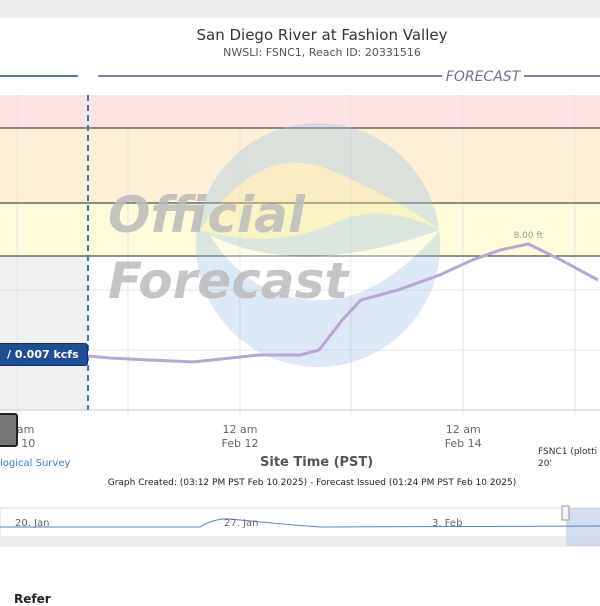 This screenshot has width=600, height=606. Describe the element at coordinates (300, 523) in the screenshot. I see `navigator-series` at that location.